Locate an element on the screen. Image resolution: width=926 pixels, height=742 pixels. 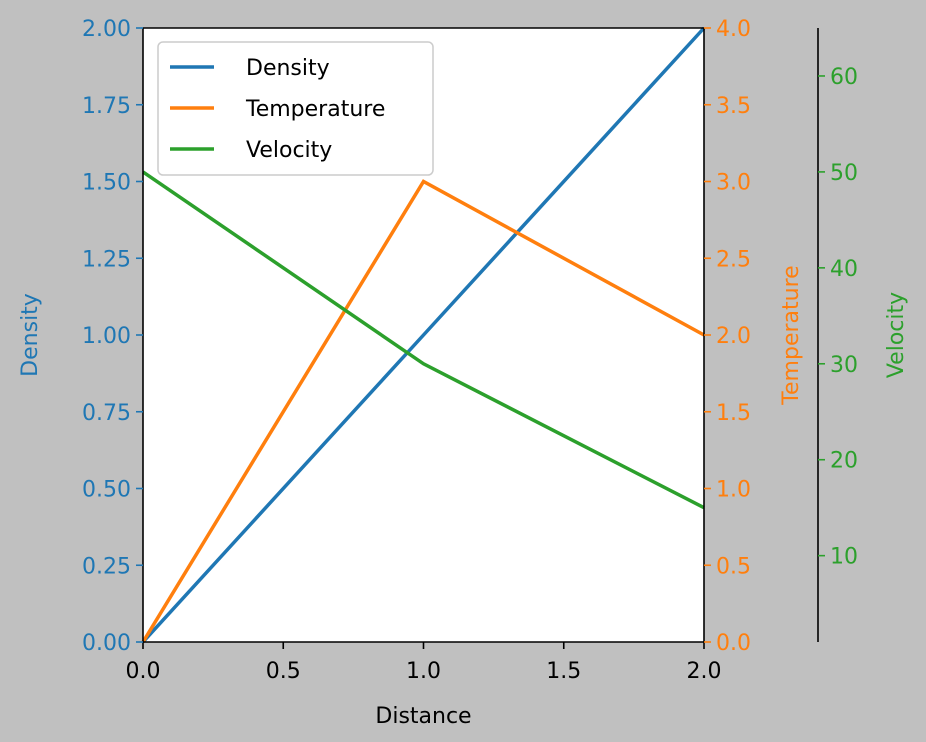
density-tick-label: 0.25 is located at coordinates (106, 566).